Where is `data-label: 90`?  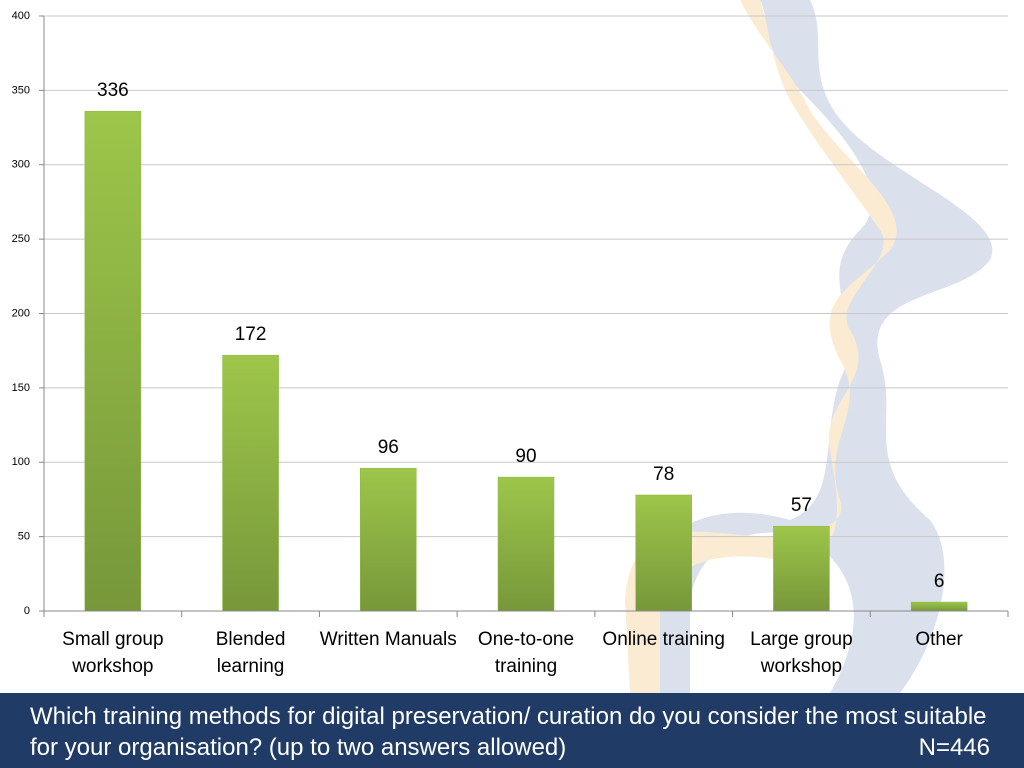
data-label: 90 is located at coordinates (525, 456).